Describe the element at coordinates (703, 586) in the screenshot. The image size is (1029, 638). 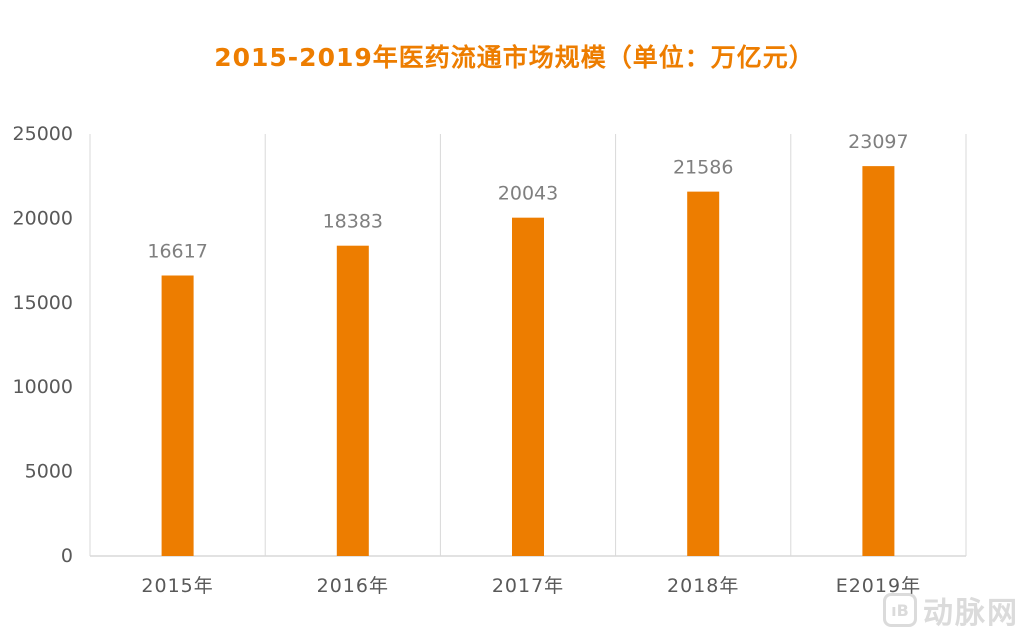
I see `x-tick-label: 2018年` at that location.